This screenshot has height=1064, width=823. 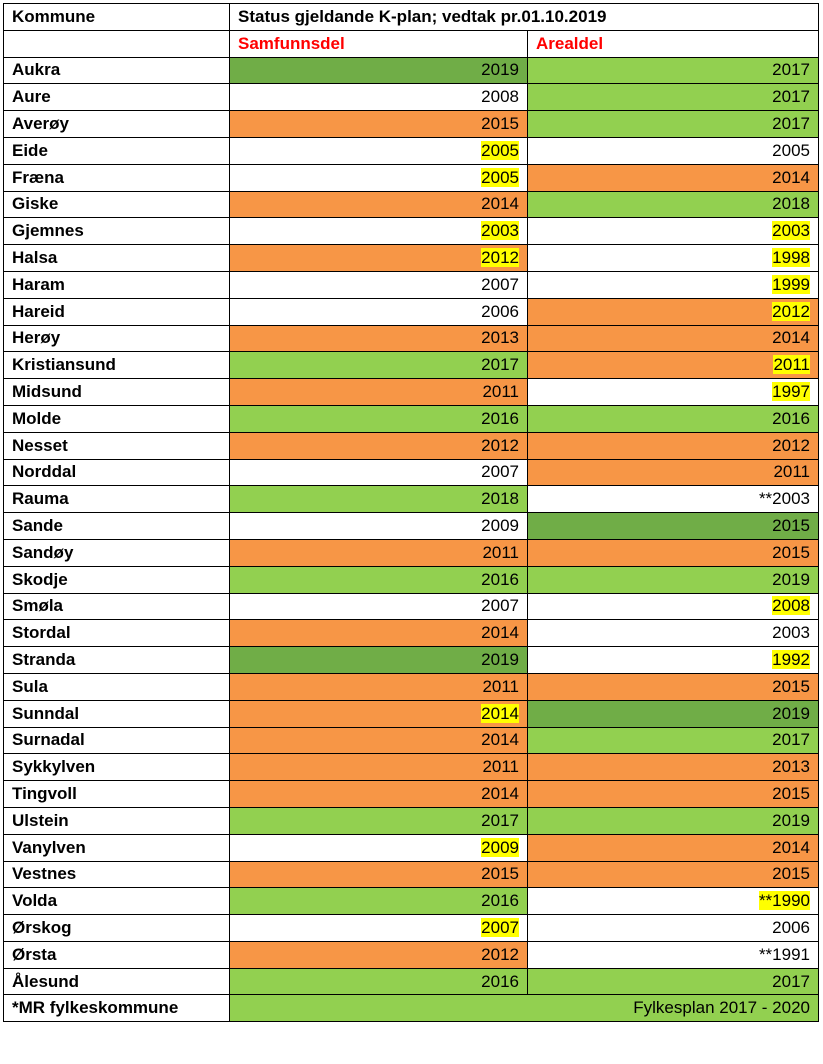 What do you see at coordinates (116, 258) in the screenshot?
I see `kommune-name: Halsa` at bounding box center [116, 258].